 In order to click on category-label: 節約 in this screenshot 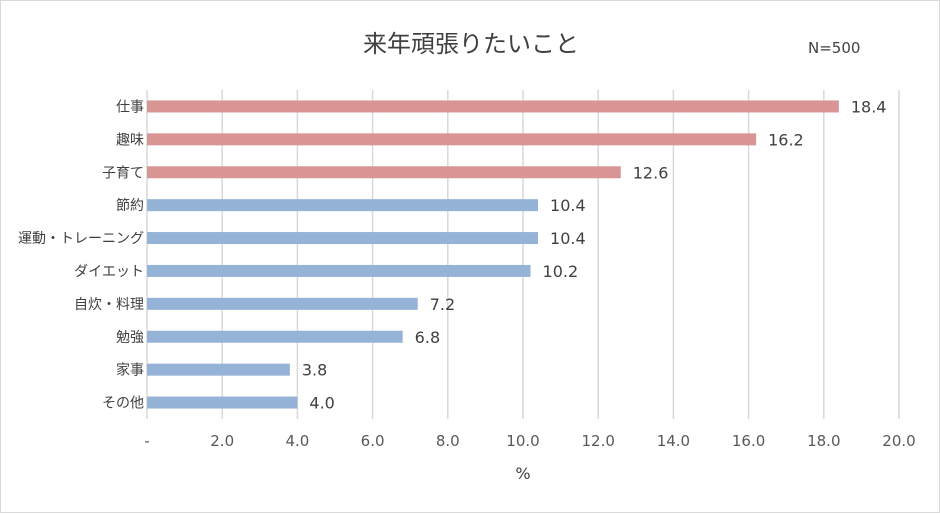, I will do `click(130, 205)`.